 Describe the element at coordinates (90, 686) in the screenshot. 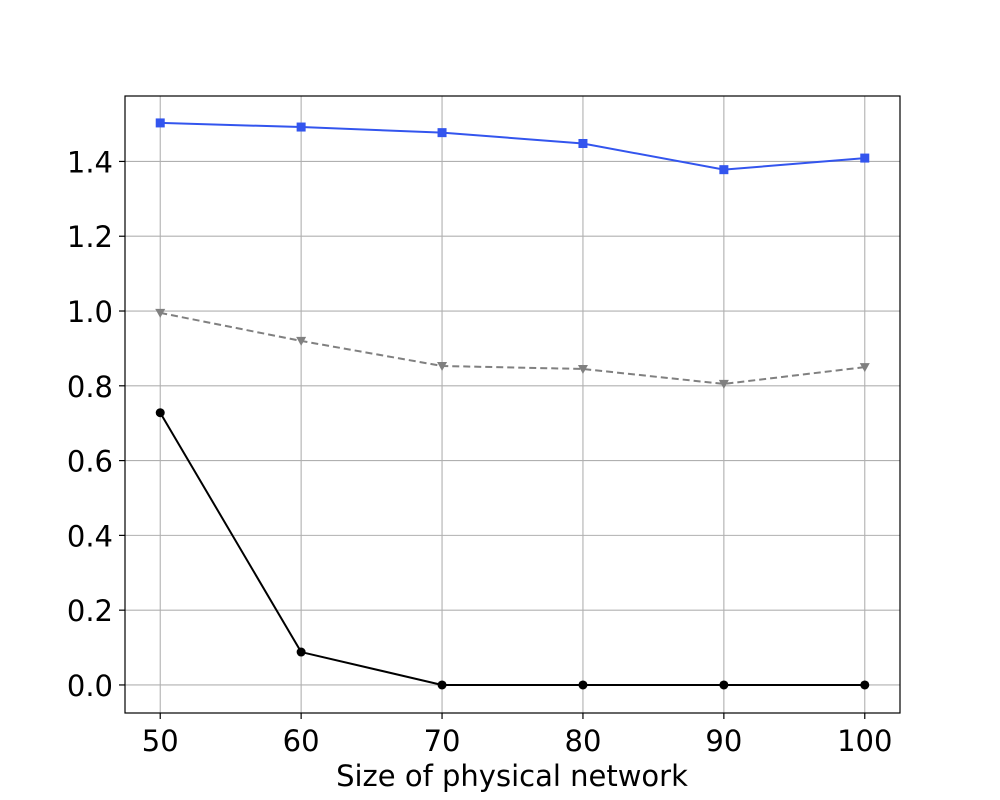

I see `y-tick-label: 0.0` at that location.